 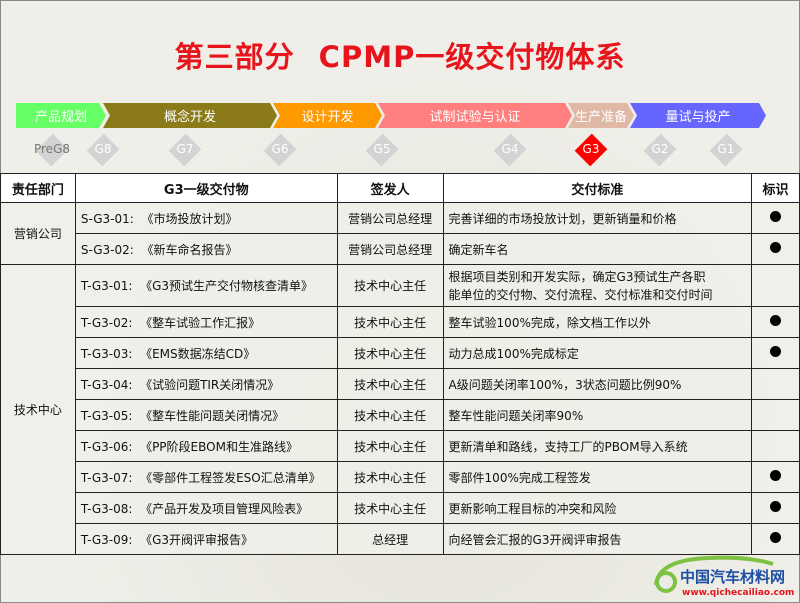 What do you see at coordinates (189, 218) in the screenshot?
I see `deliverable-doc: 《市场投放计划》` at bounding box center [189, 218].